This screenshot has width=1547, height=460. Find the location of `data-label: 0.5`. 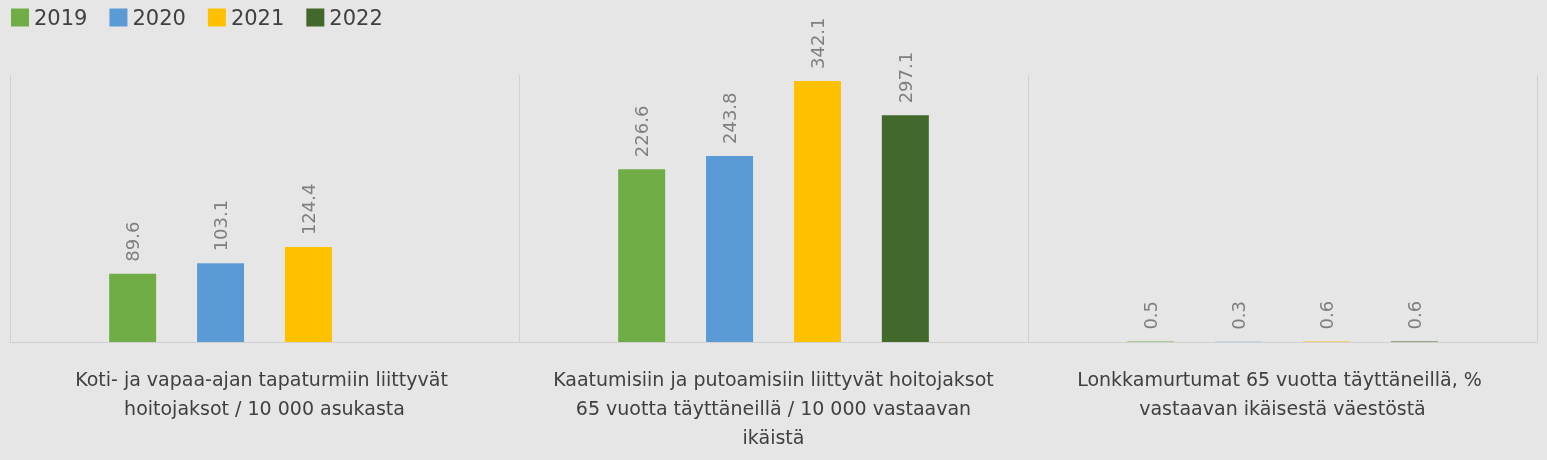

data-label: 0.5 is located at coordinates (1151, 315).